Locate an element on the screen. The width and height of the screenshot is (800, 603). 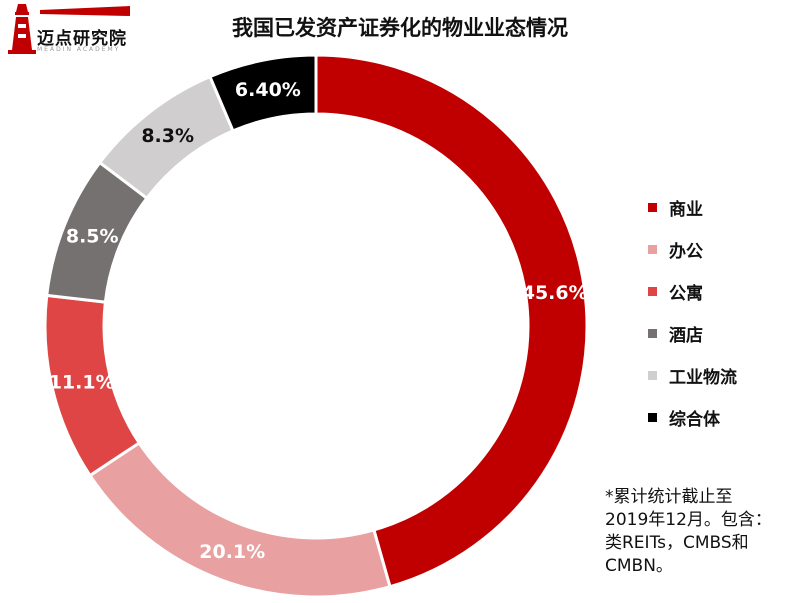
legend-item: 酒店 is located at coordinates (692, 333).